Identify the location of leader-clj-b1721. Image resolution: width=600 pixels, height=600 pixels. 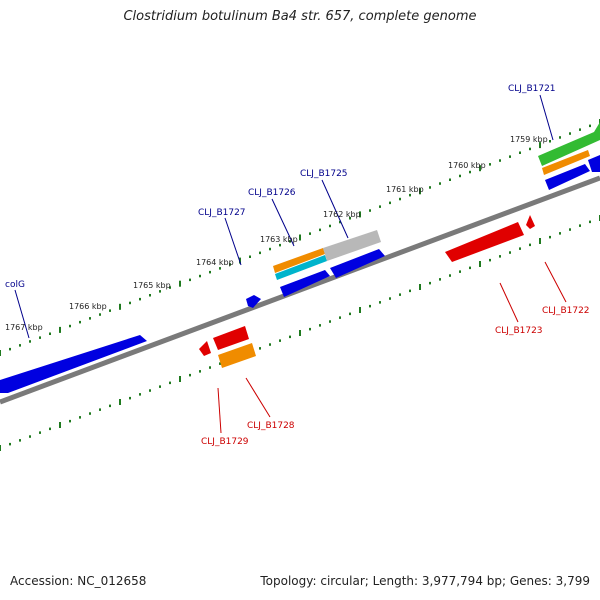
(546, 117).